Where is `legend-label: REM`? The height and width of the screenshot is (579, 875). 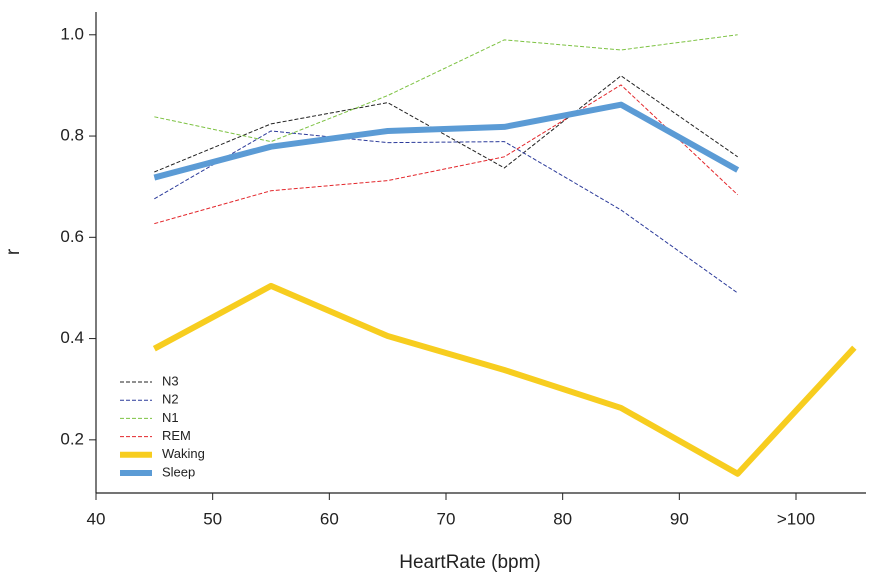 legend-label: REM is located at coordinates (176, 435).